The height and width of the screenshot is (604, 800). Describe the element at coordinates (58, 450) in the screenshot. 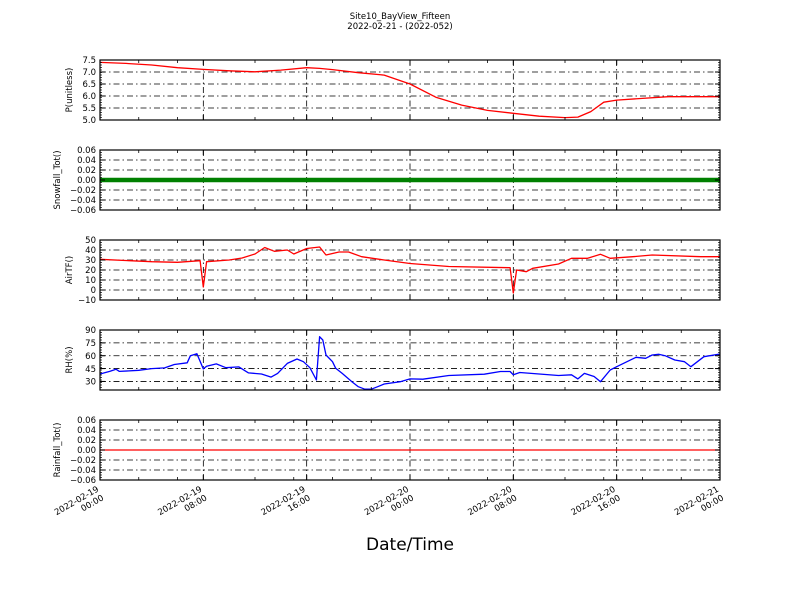

I see `y-axis-label: Rainfall_Tot()` at that location.